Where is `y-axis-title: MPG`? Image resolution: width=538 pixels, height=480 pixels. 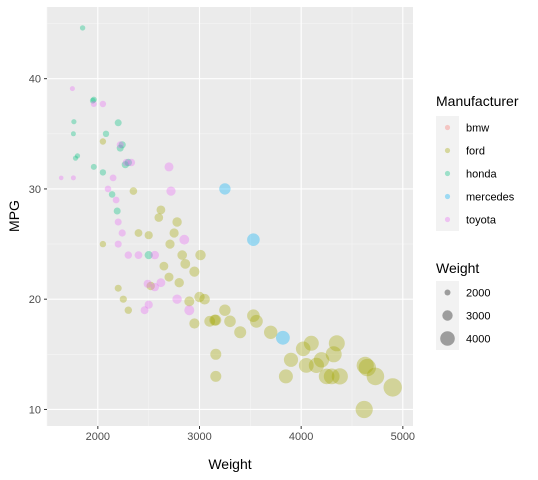 y-axis-title: MPG is located at coordinates (14, 216).